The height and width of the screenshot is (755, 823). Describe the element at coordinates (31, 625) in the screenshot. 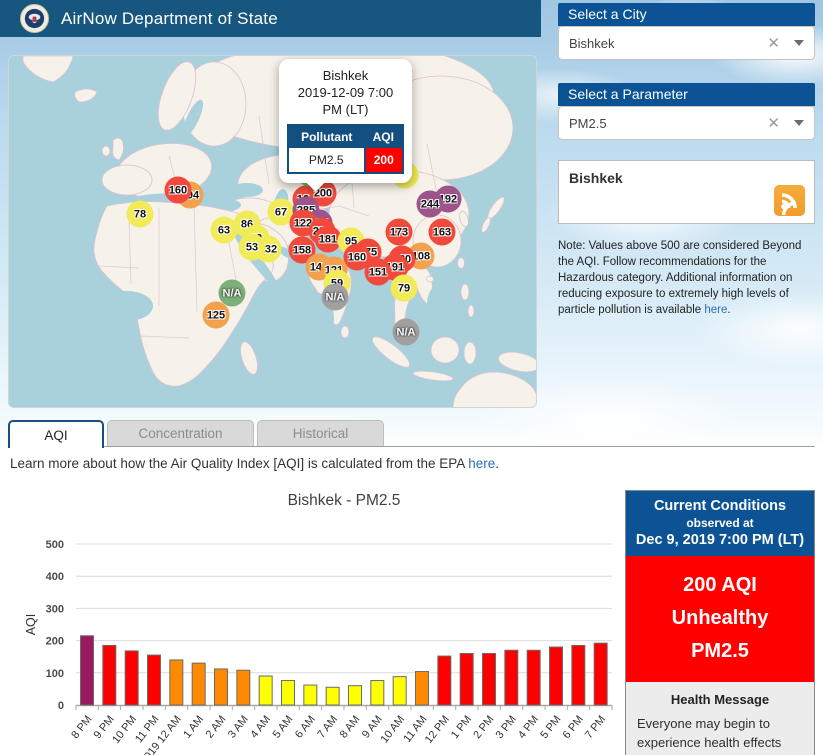

I see `svg-text: AQI` at that location.